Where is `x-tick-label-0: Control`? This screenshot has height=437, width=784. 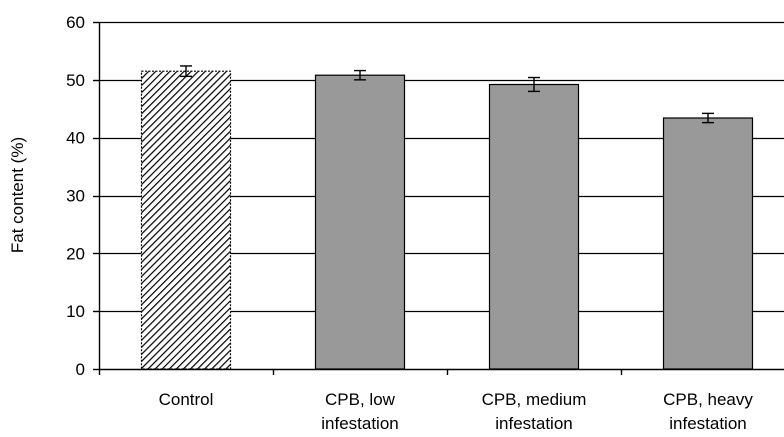 x-tick-label-0: Control is located at coordinates (186, 399).